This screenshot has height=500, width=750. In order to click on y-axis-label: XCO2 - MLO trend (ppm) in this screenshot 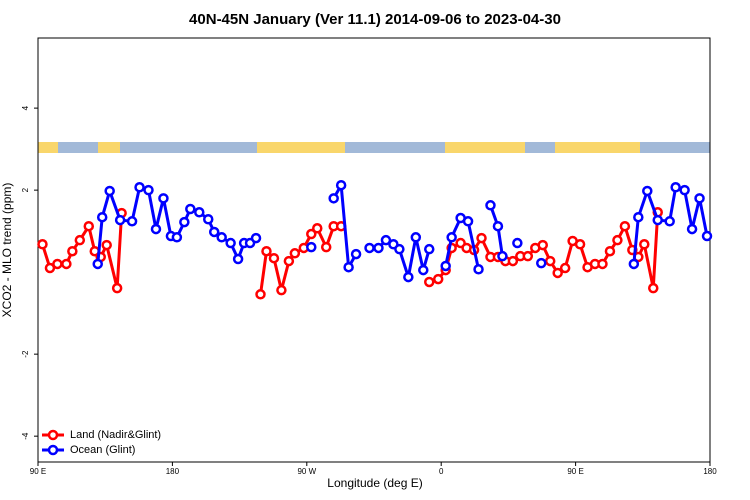, I will do `click(7, 250)`.